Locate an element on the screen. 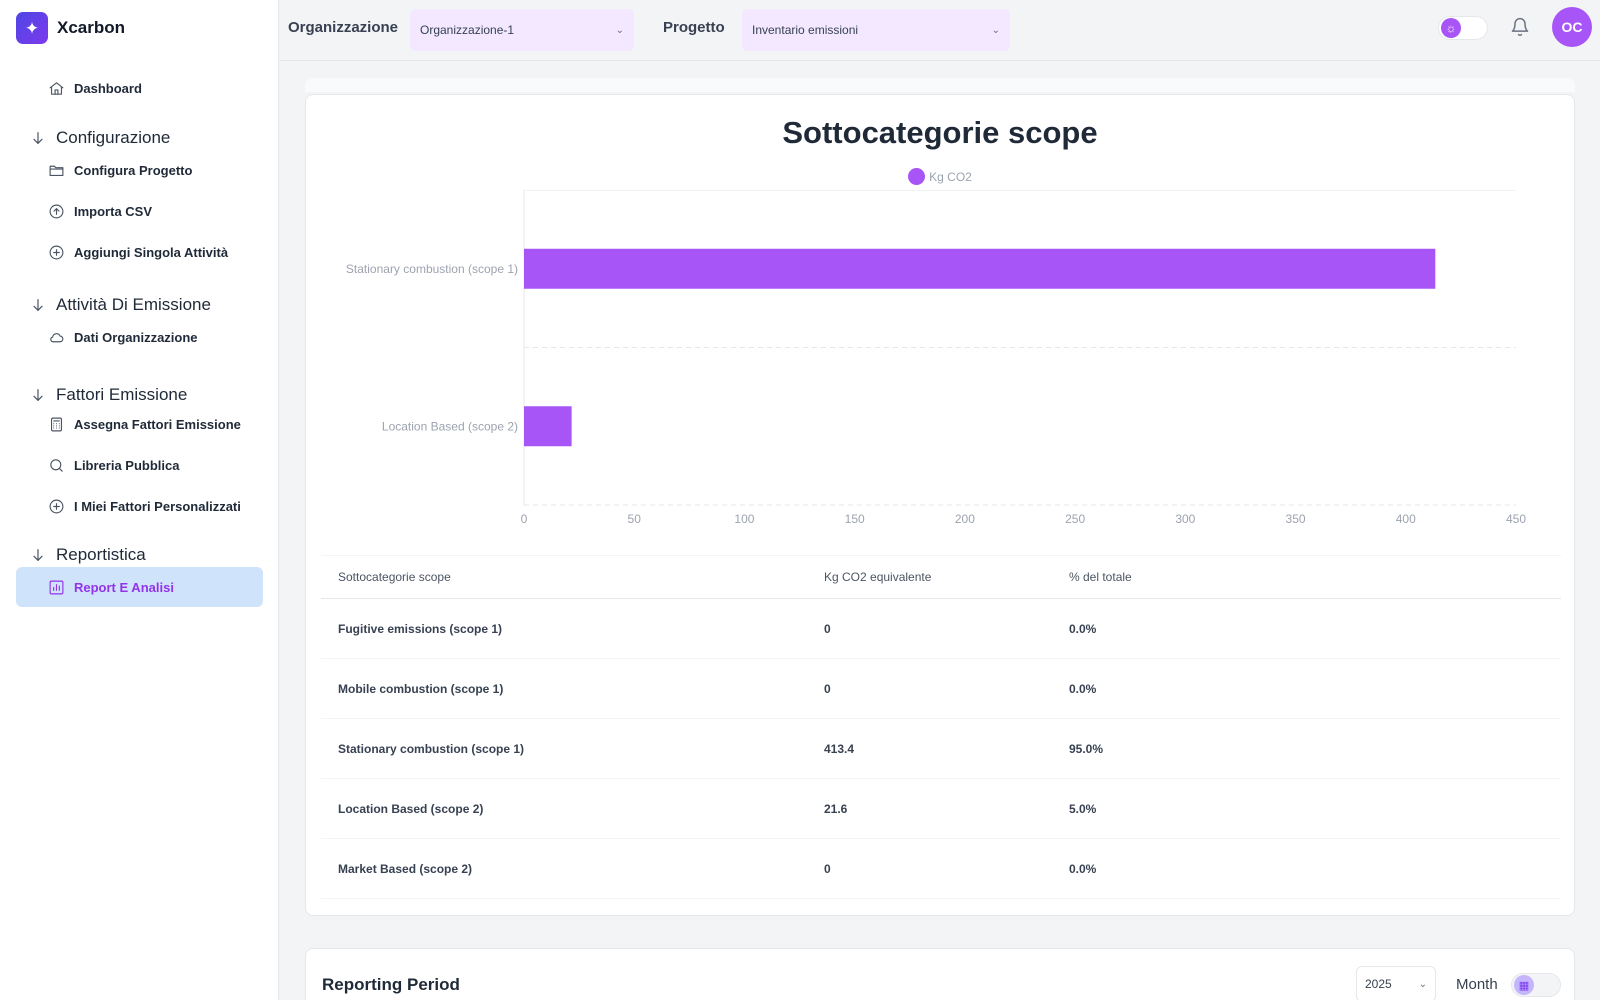  chart-legend: Kg CO2 is located at coordinates (940, 176).